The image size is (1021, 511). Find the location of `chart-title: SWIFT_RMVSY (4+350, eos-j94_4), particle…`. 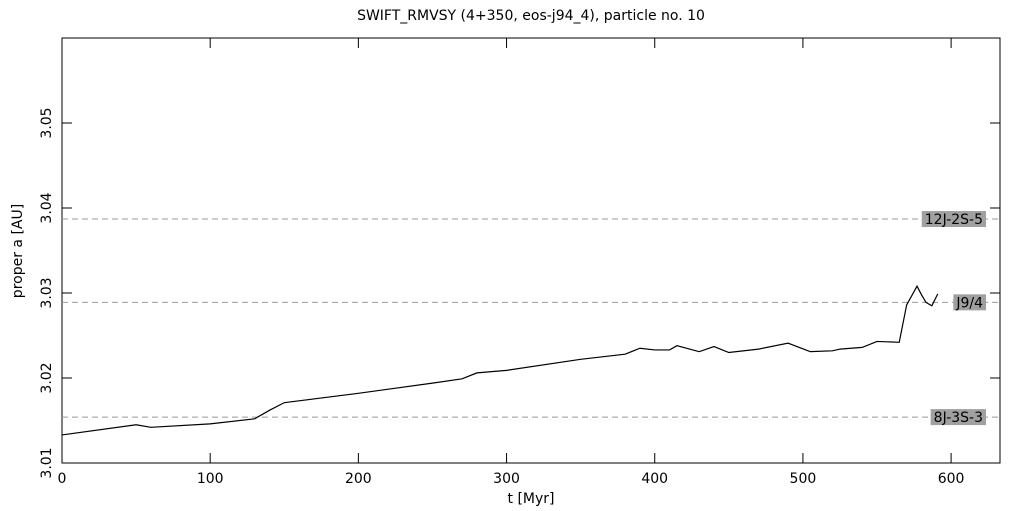

chart-title: SWIFT_RMVSY (4+350, eos-j94_4), particle… is located at coordinates (531, 16).